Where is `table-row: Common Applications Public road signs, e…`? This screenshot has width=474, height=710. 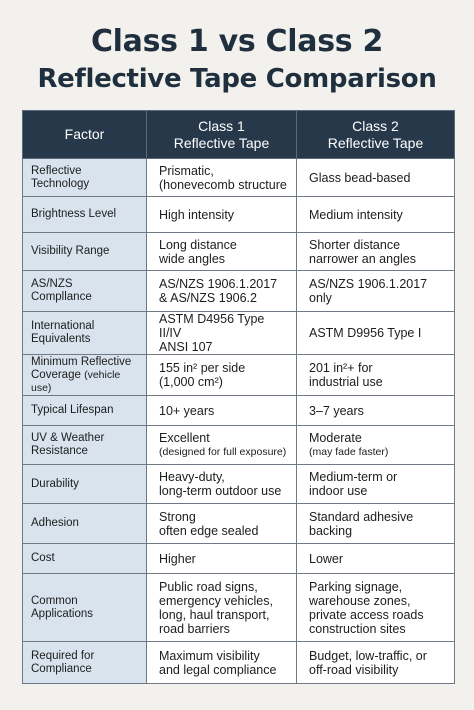
table-row: Common Applications Public road signs, e… is located at coordinates (238, 607).